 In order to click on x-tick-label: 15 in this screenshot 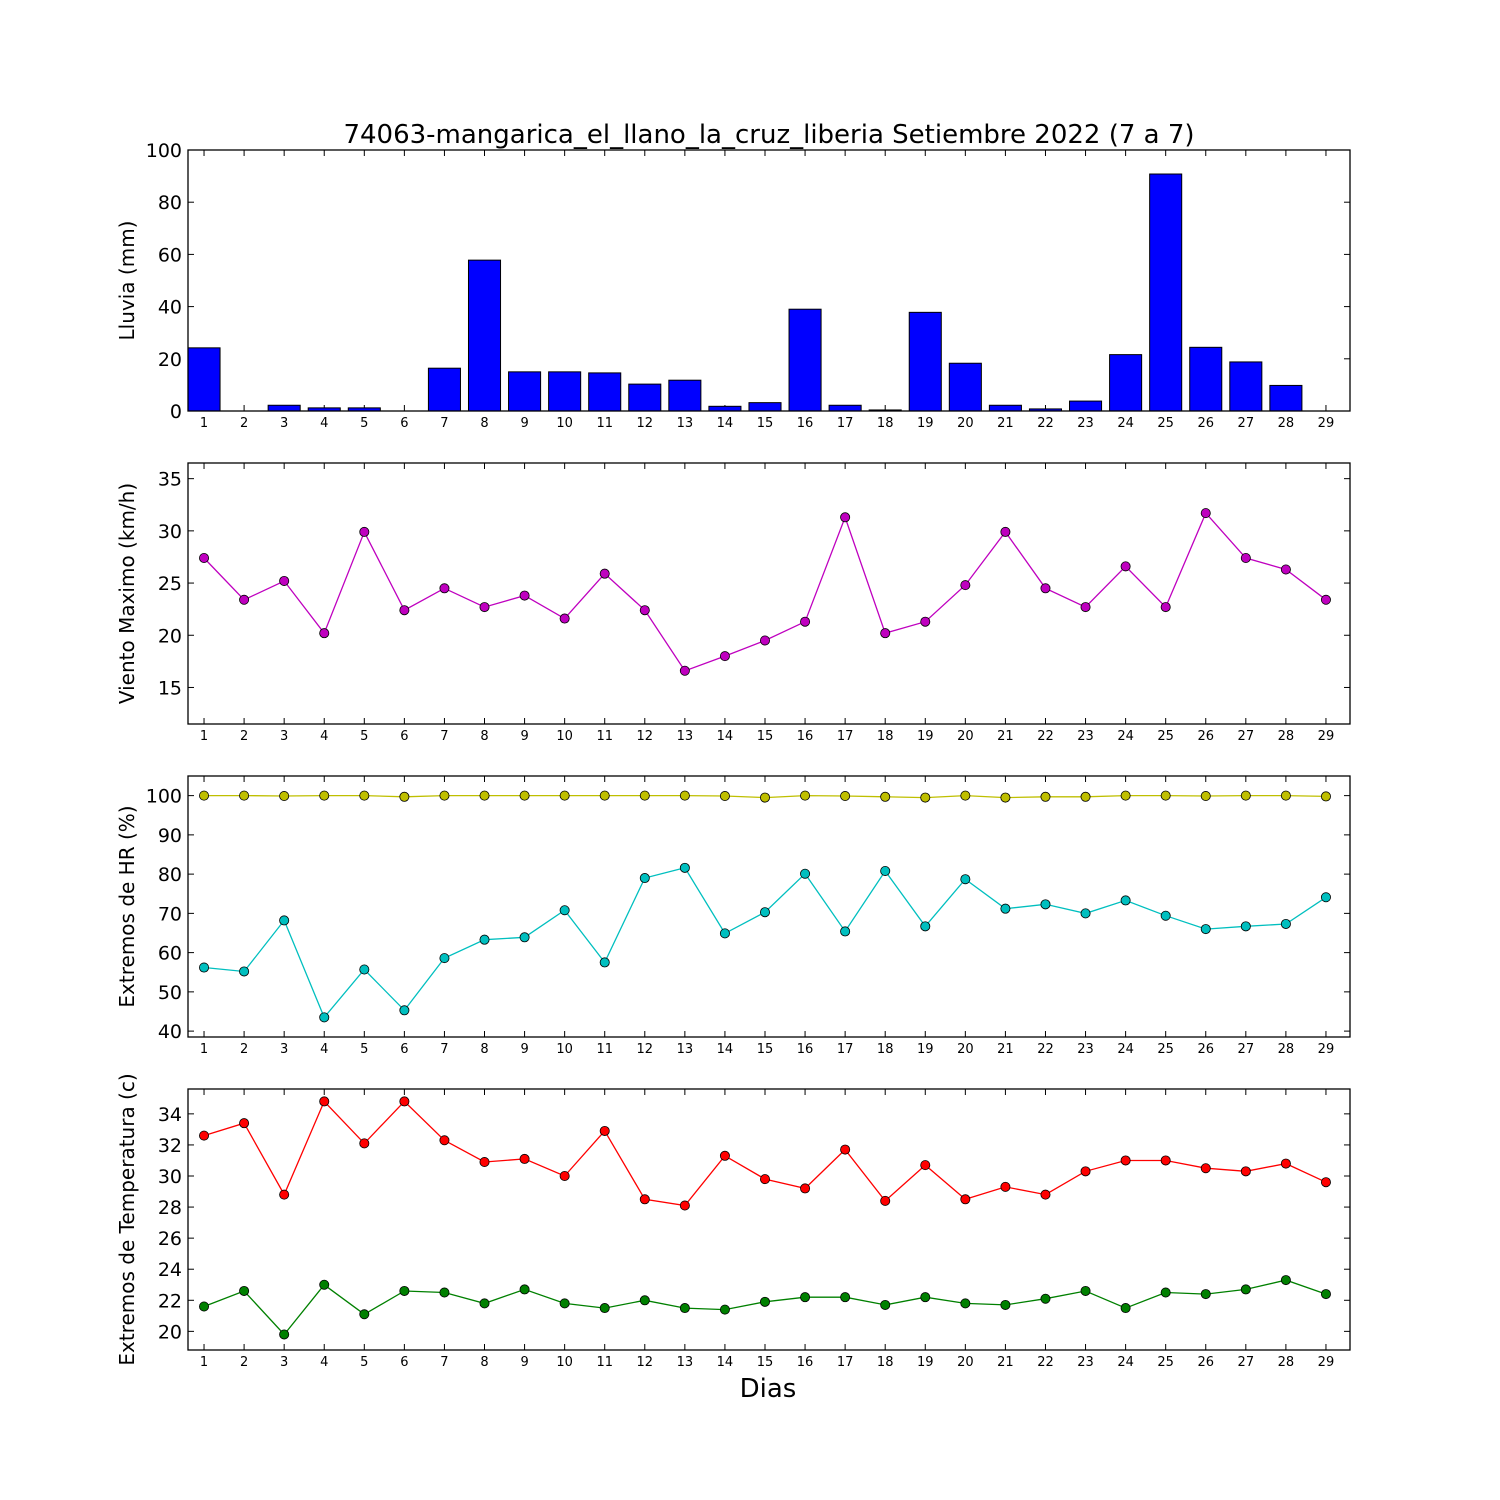, I will do `click(765, 736)`.